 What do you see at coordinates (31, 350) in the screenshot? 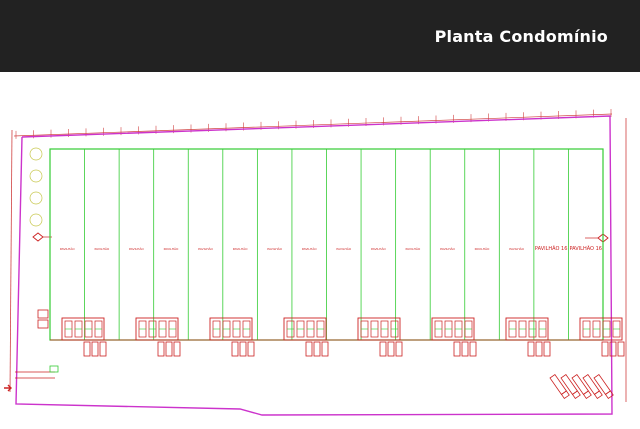
I see `entrance-gate` at bounding box center [31, 350].